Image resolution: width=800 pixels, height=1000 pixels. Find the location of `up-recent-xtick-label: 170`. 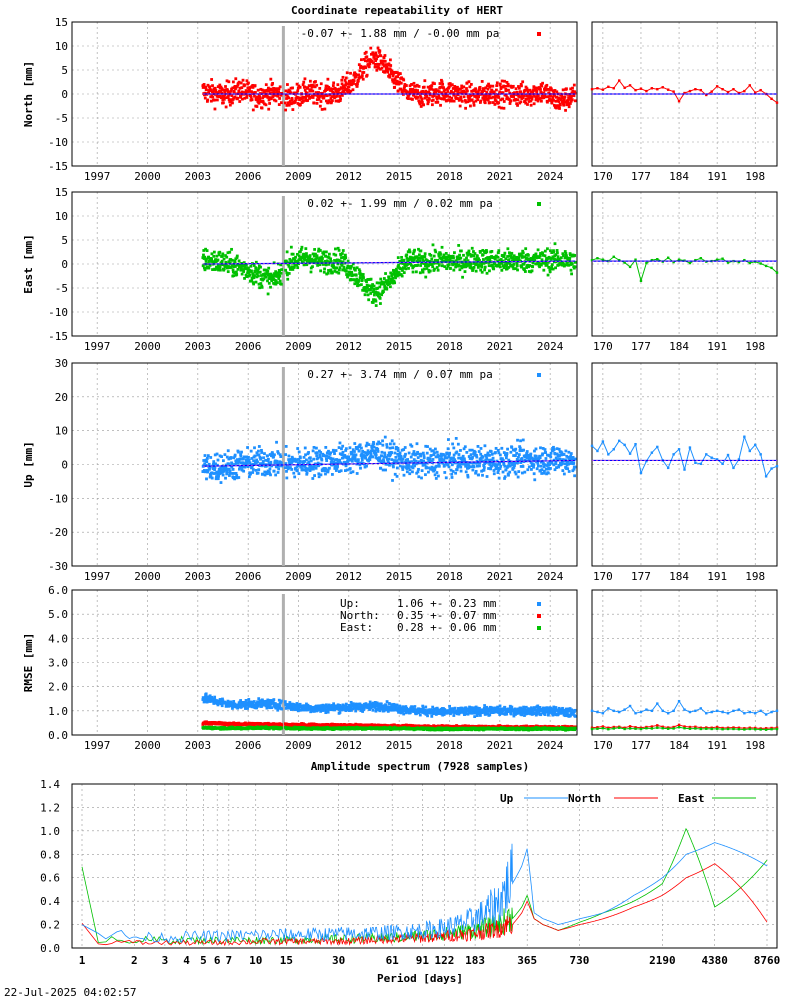

up-recent-xtick-label: 170 is located at coordinates (603, 576).